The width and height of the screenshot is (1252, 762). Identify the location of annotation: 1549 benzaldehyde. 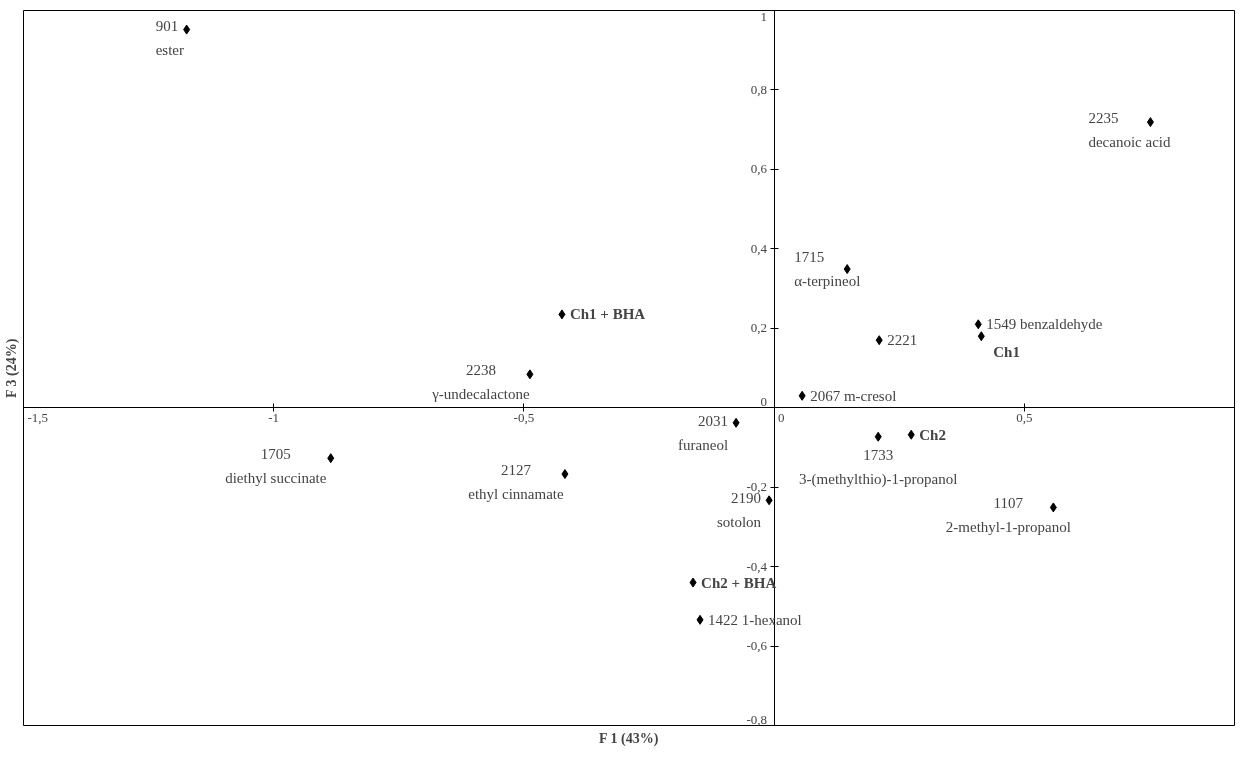
(1044, 324).